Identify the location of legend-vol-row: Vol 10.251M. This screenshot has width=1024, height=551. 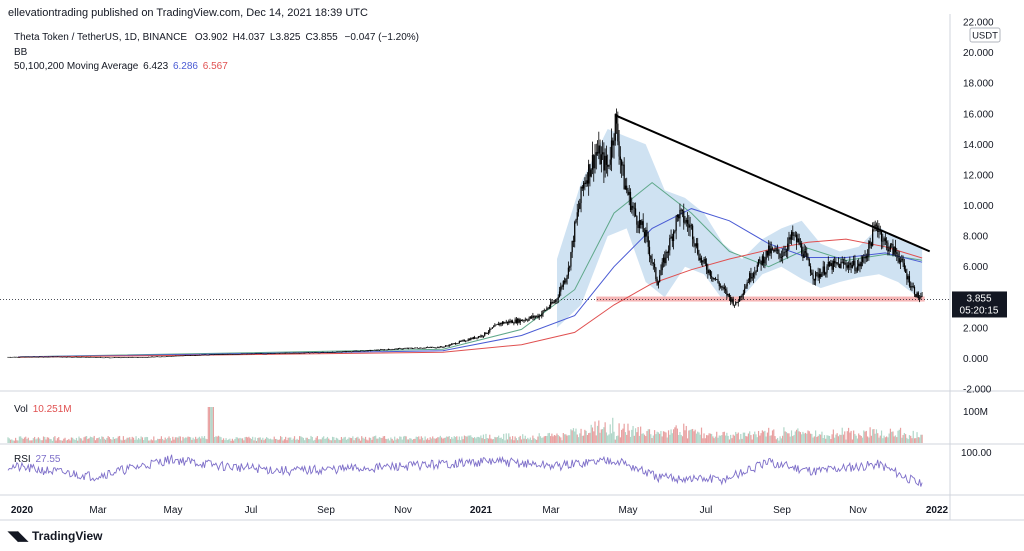
(44, 409).